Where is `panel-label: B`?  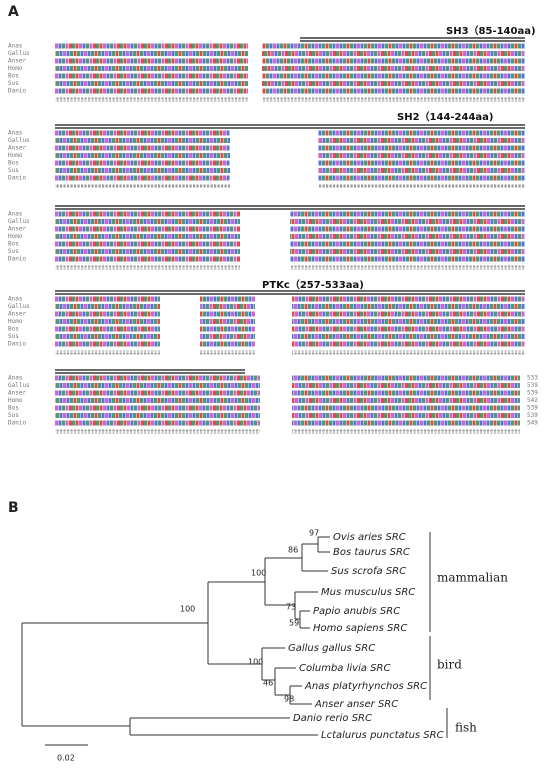 panel-label: B is located at coordinates (13, 508).